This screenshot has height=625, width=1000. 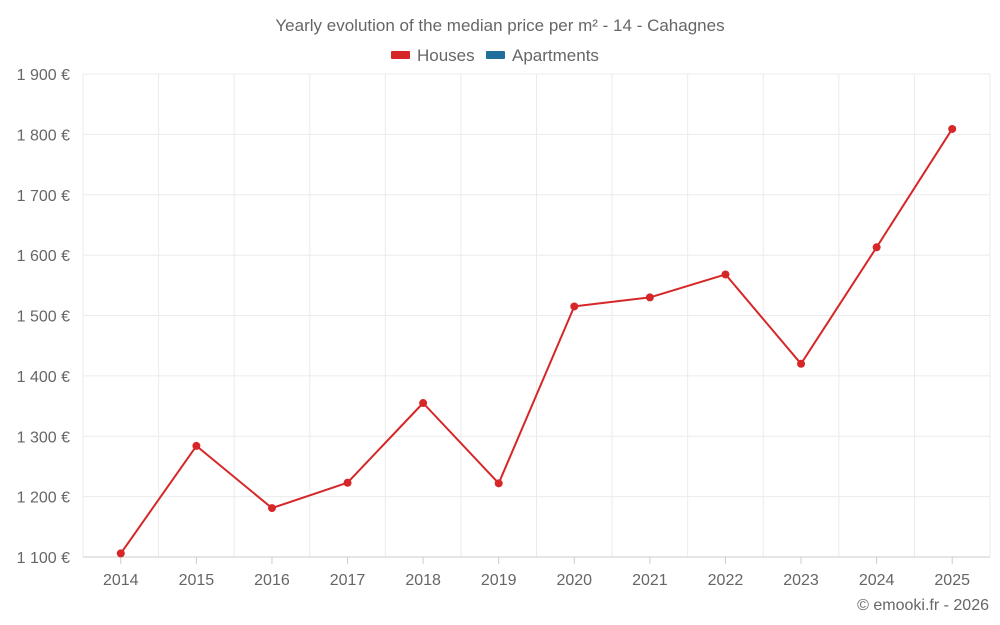 What do you see at coordinates (952, 580) in the screenshot?
I see `x-tick-label: 2025` at bounding box center [952, 580].